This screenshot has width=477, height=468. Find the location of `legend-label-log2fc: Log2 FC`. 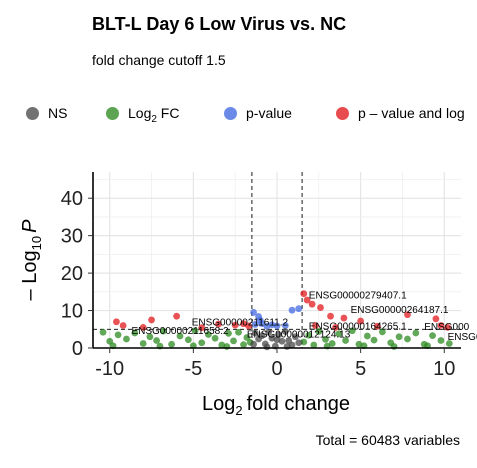

legend-label-log2fc: Log2 FC is located at coordinates (153, 113).